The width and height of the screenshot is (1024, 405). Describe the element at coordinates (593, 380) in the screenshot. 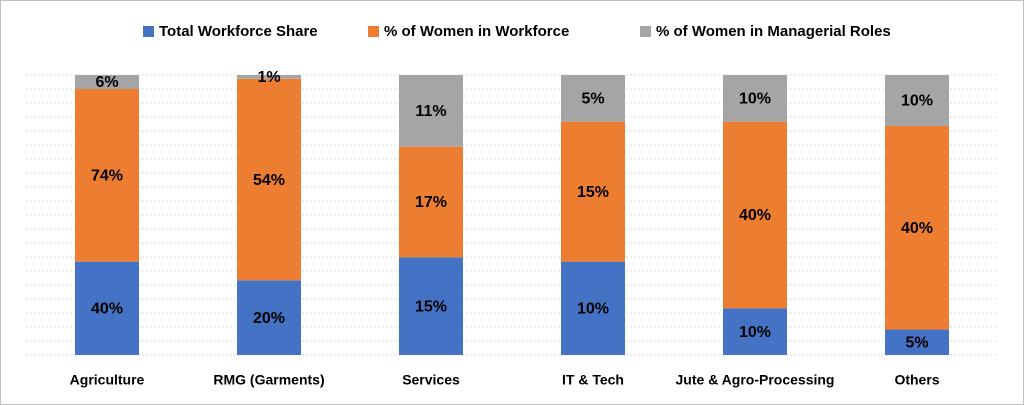

I see `x-tick-label: IT & Tech` at that location.